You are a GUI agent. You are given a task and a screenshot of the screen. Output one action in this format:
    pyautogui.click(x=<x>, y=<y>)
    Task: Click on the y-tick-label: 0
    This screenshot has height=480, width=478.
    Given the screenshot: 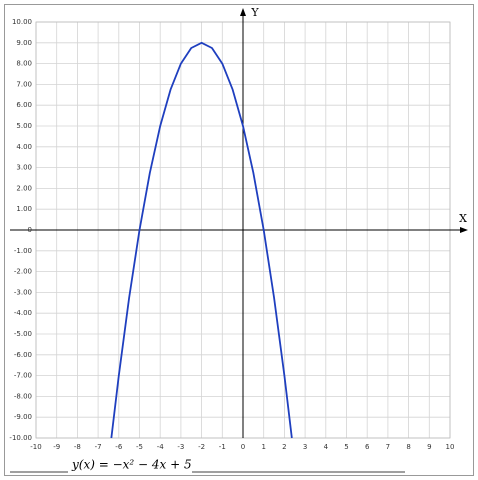 What is the action you would take?
    pyautogui.click(x=30, y=230)
    